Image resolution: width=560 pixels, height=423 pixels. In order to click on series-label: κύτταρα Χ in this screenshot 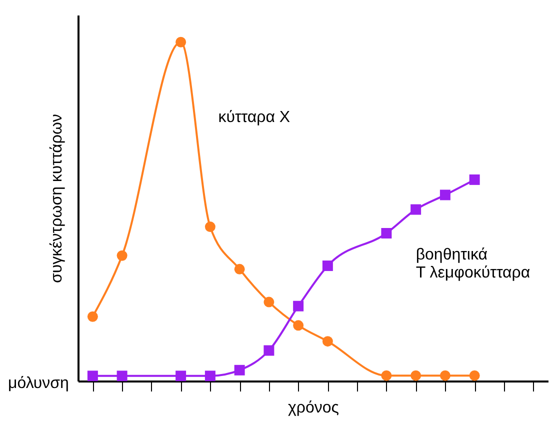, I will do `click(254, 117)`.